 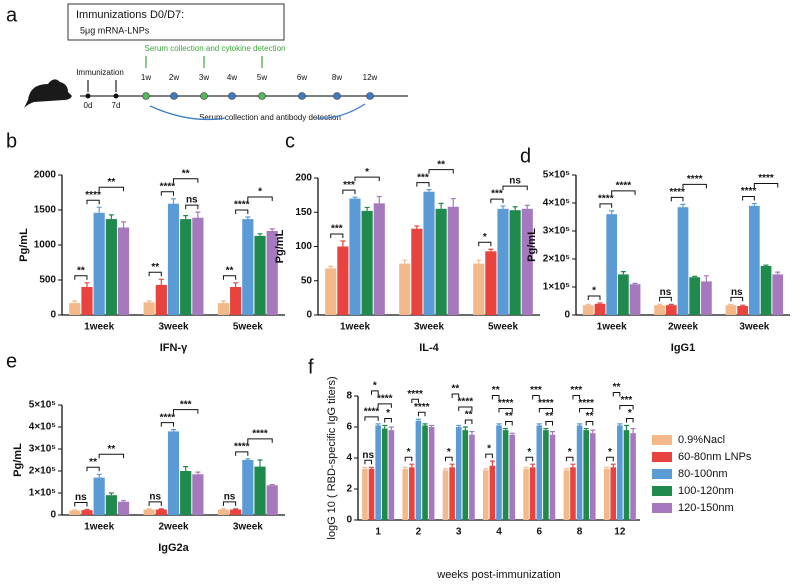 What do you see at coordinates (174, 348) in the screenshot?
I see `x-axis-label: IFN-γ` at bounding box center [174, 348].